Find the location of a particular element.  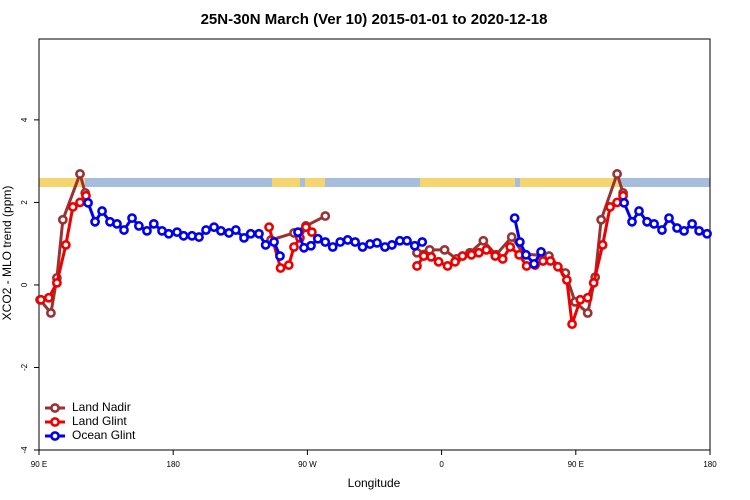

x-tick-label: 180 is located at coordinates (710, 464).